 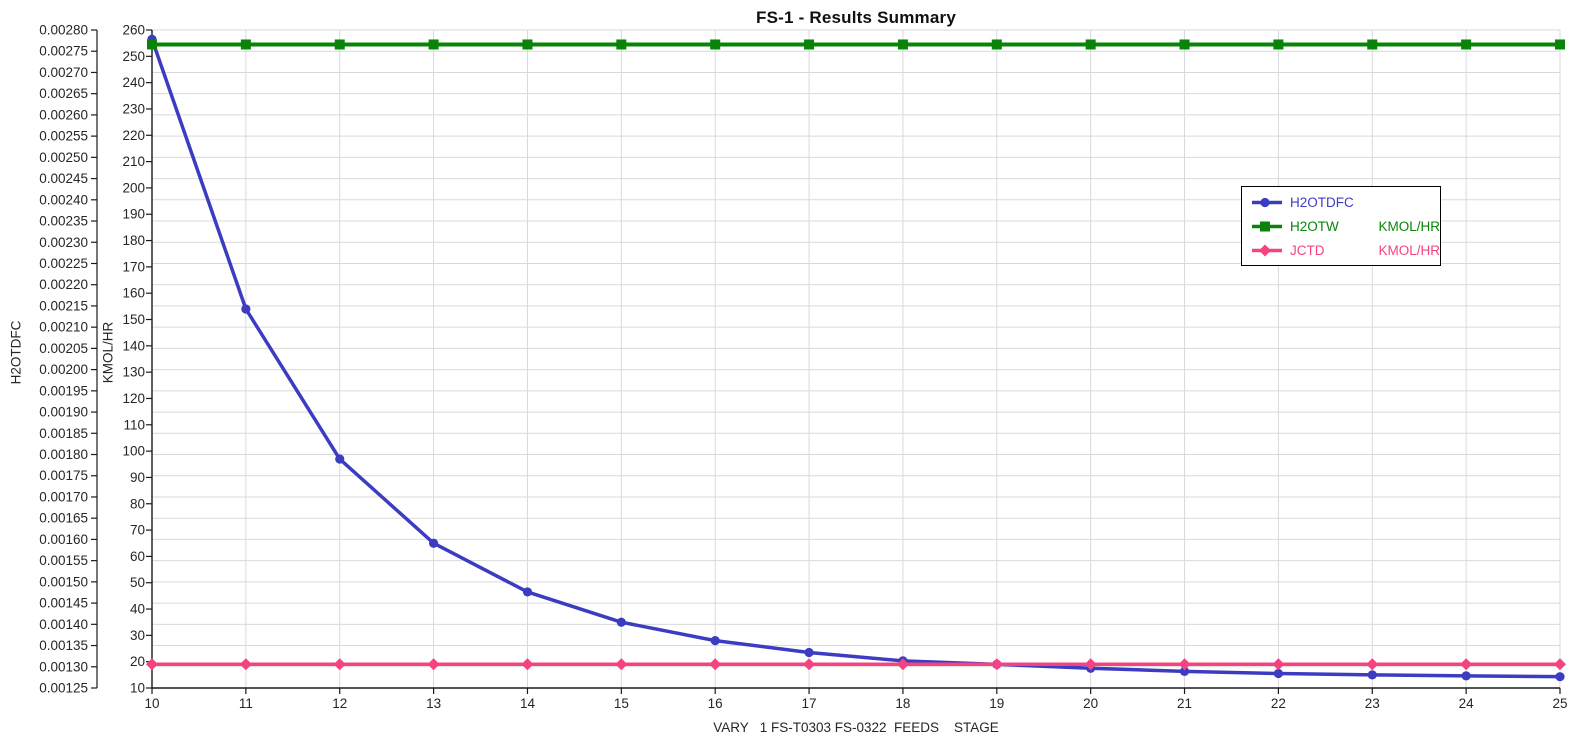 I want to click on svg-text: 0.00150, so click(x=63, y=581).